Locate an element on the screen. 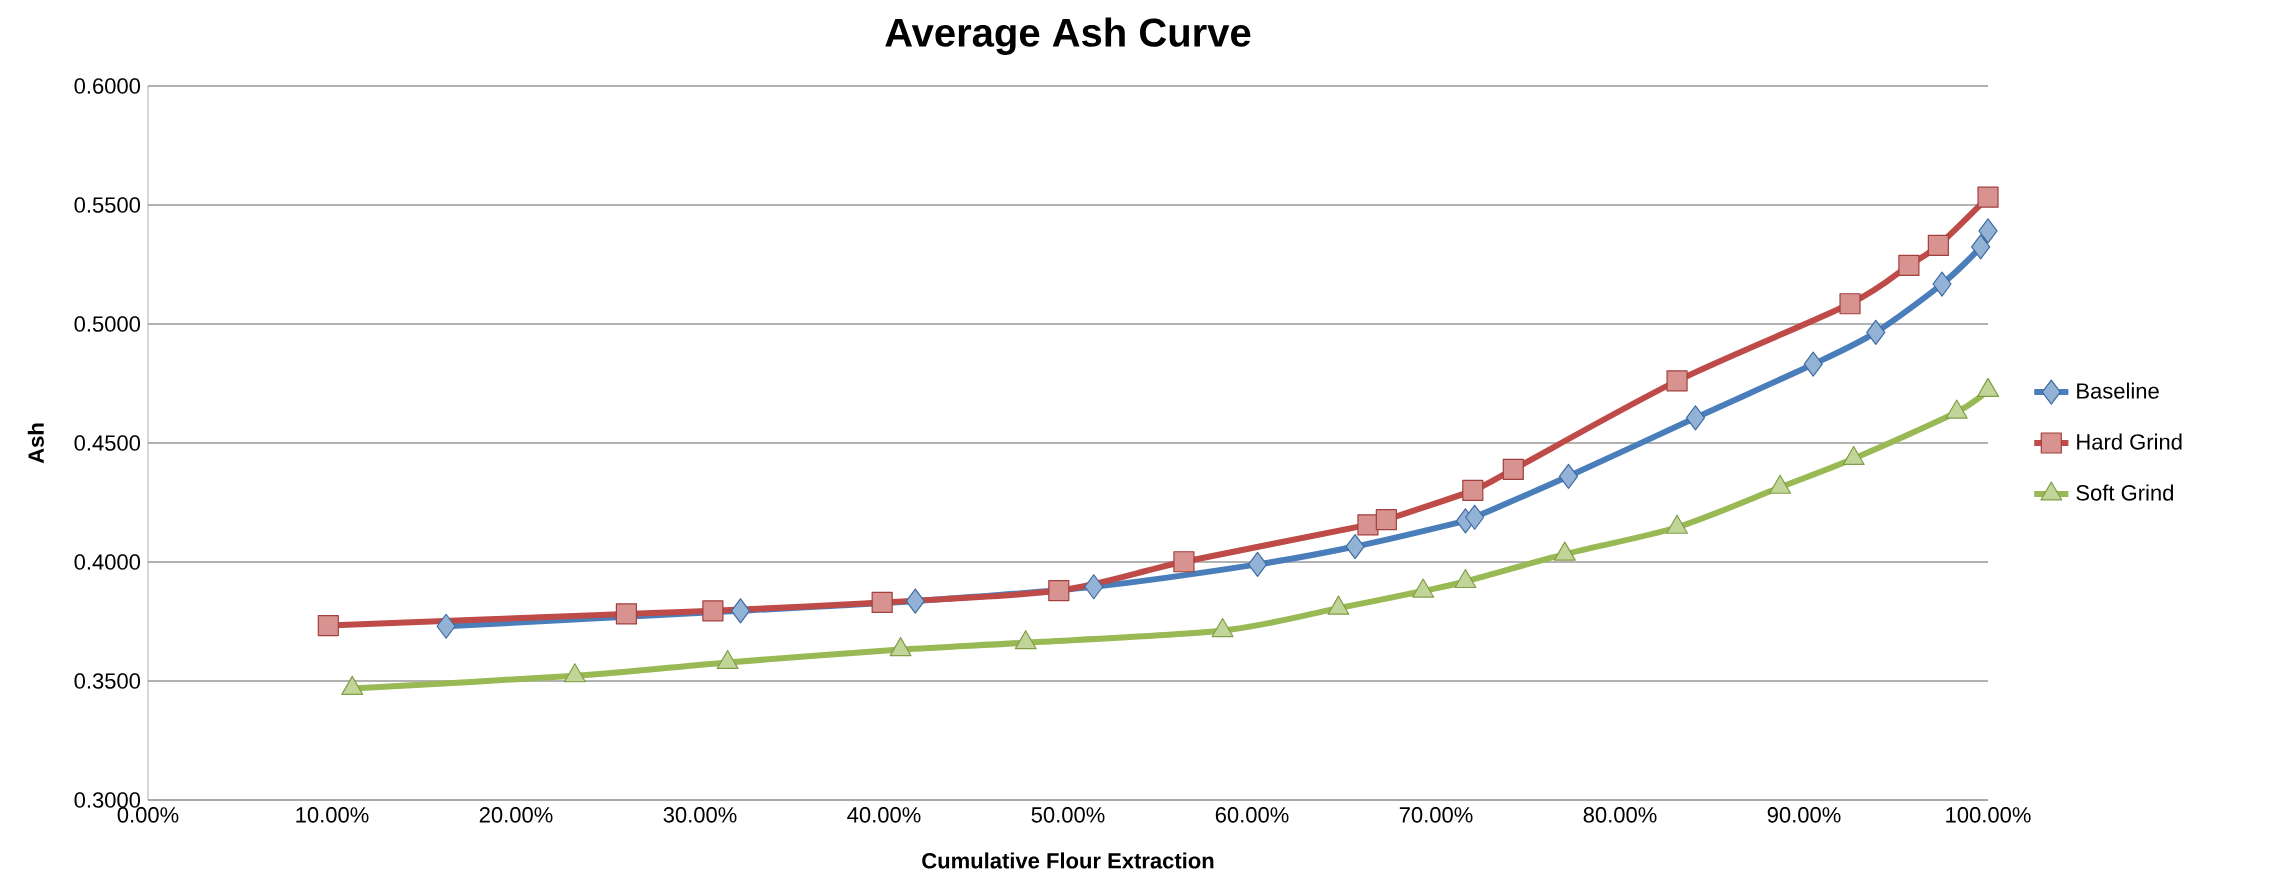  x-axis-title: Cumulative Flour Extraction is located at coordinates (1068, 860).